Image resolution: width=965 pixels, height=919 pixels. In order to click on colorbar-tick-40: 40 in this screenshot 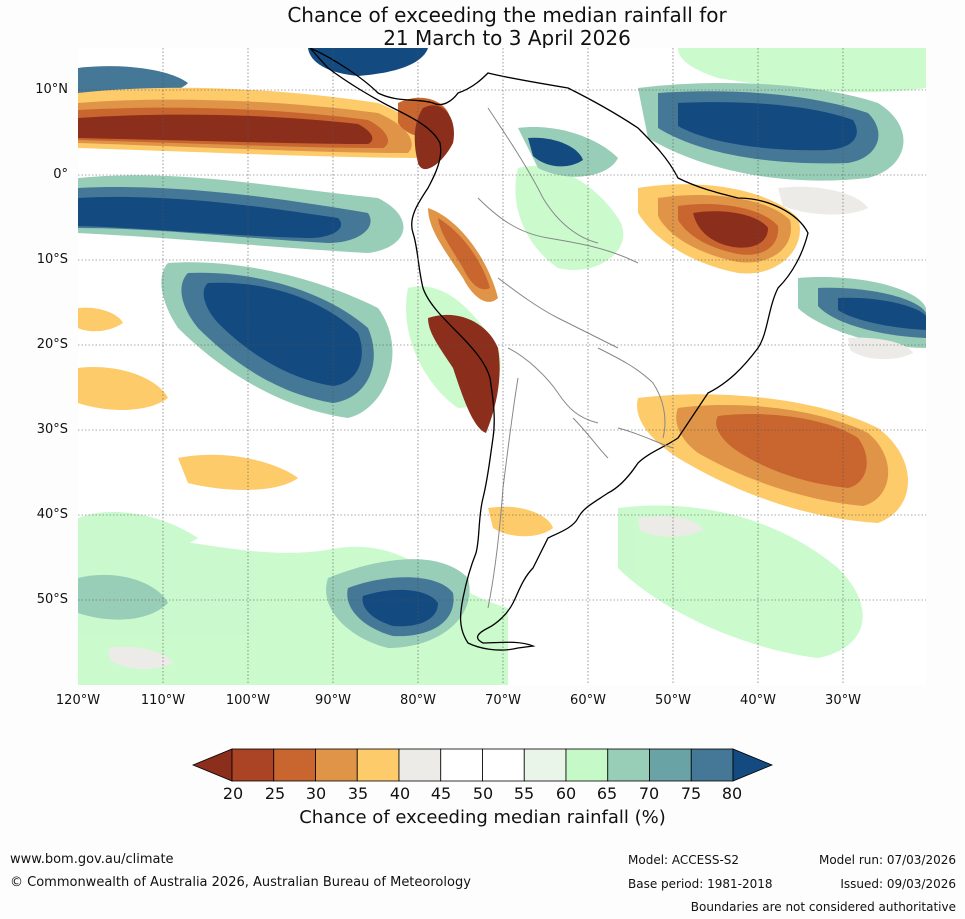, I will do `click(400, 793)`.